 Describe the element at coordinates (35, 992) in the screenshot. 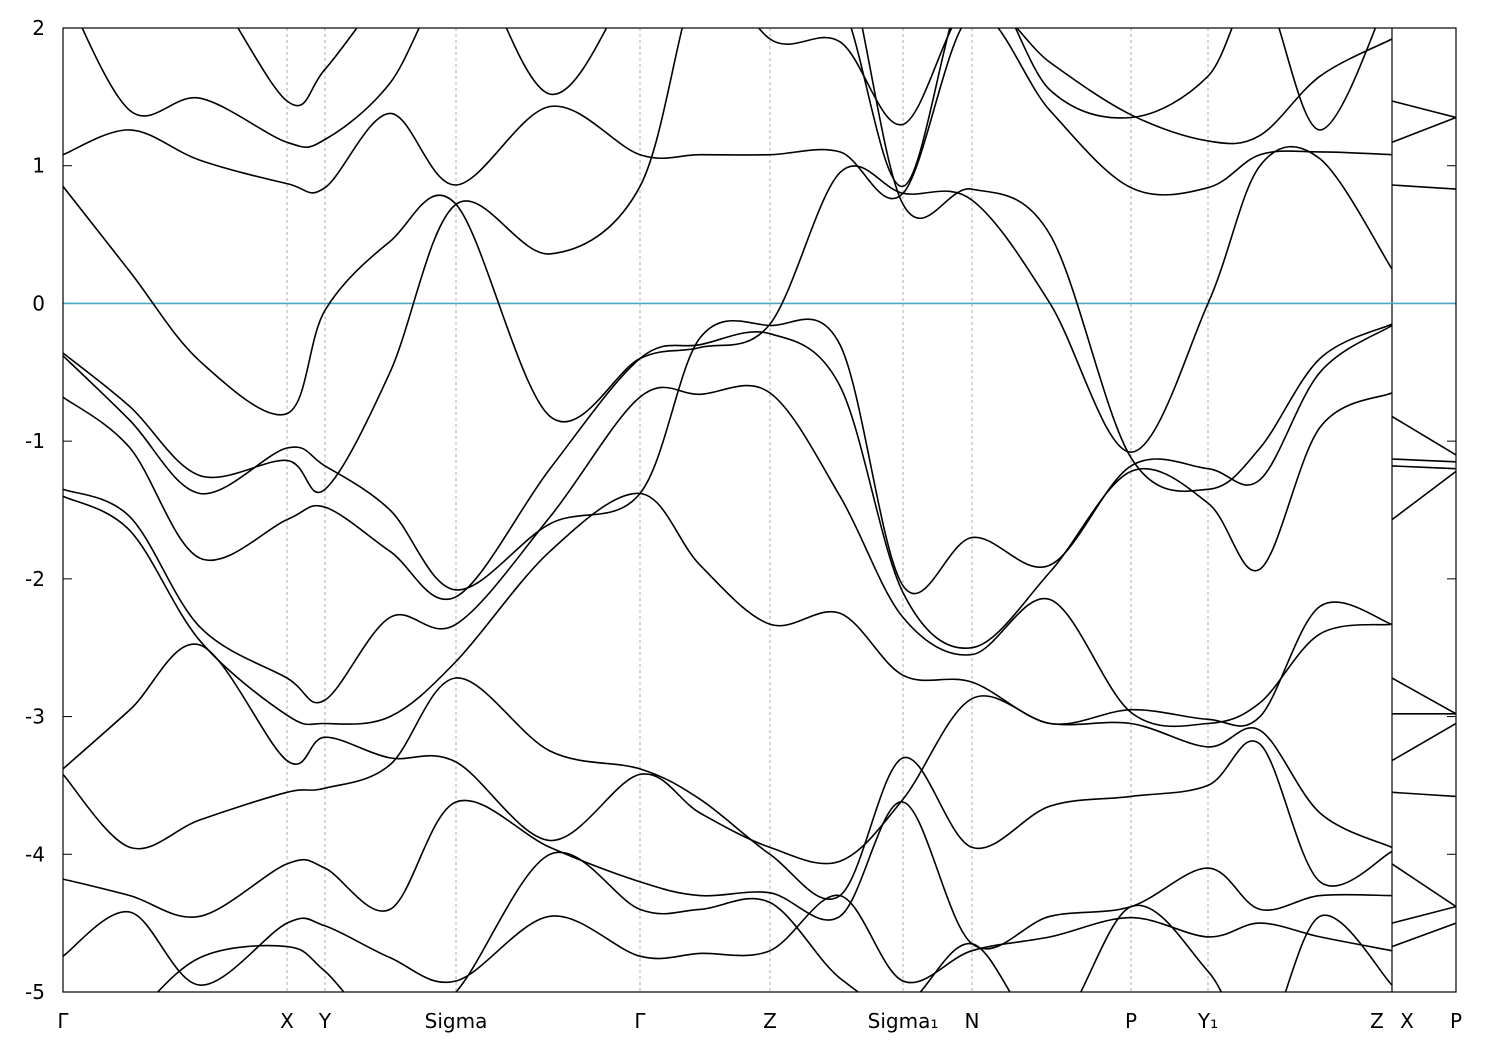

I see `y-tick-label: -5` at that location.